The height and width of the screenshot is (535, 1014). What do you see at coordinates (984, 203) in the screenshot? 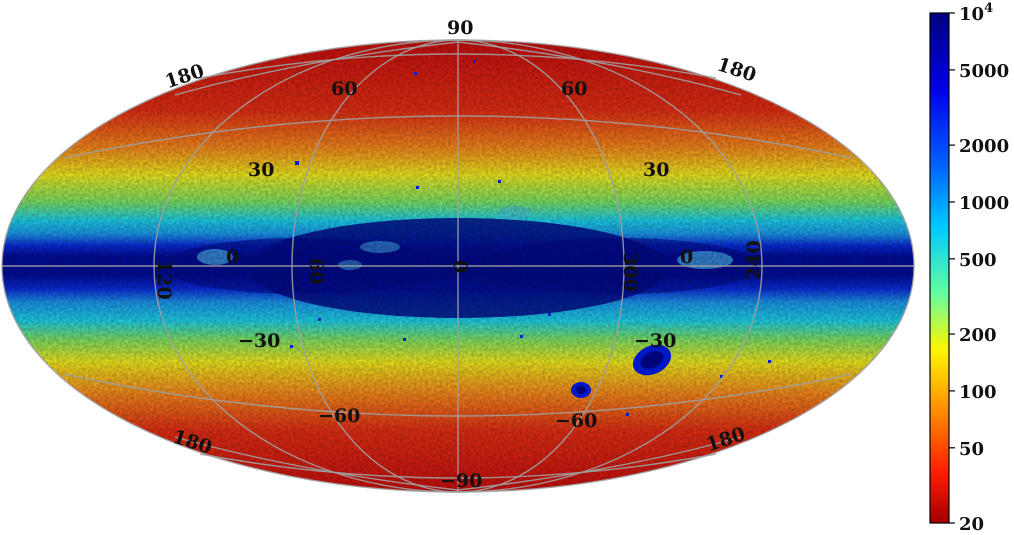
I see `colorbar-tick-label: 1000` at bounding box center [984, 203].